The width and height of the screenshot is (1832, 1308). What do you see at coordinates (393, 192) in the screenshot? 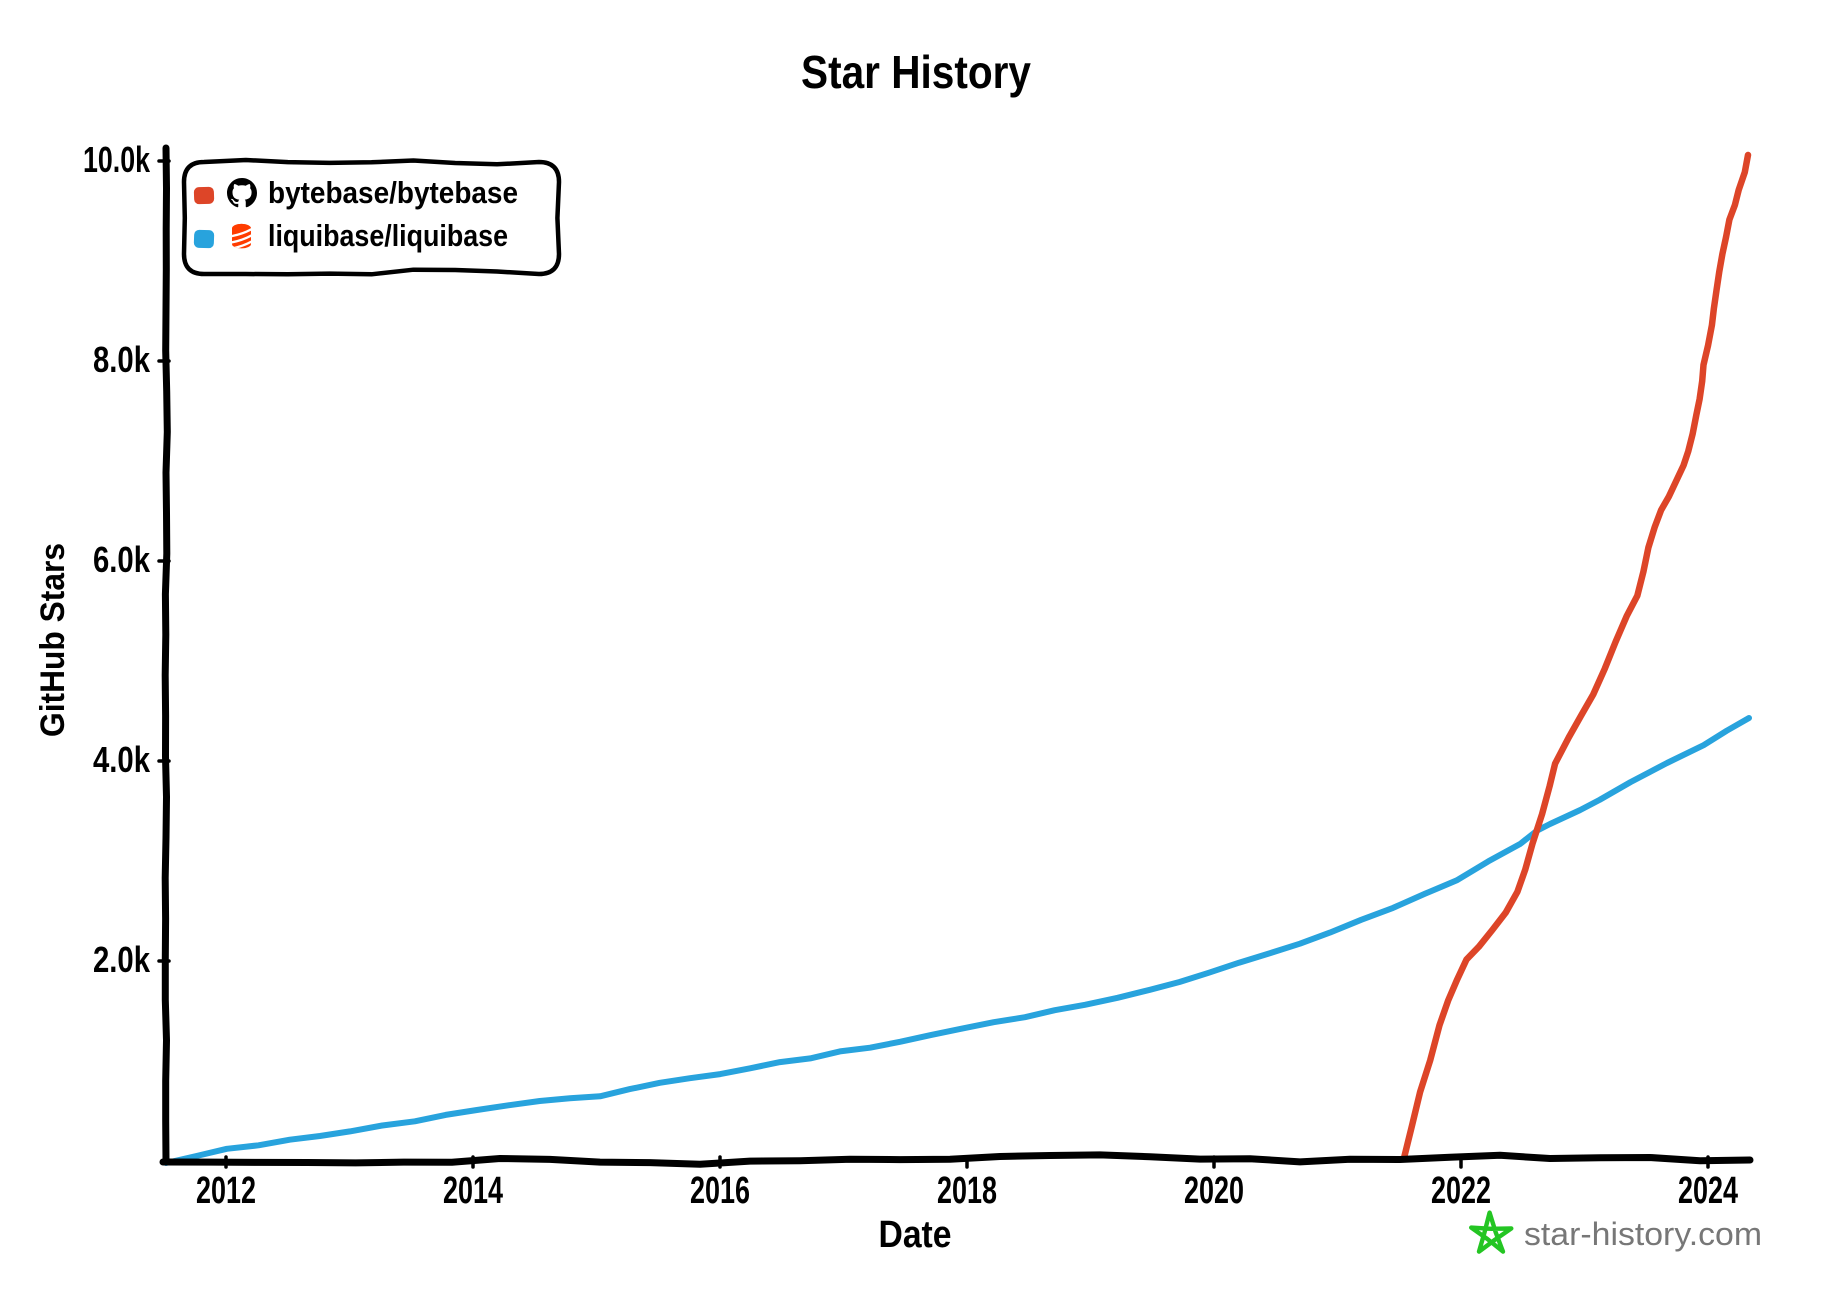
I see `svg-text: bytebase/bytebase` at bounding box center [393, 192].